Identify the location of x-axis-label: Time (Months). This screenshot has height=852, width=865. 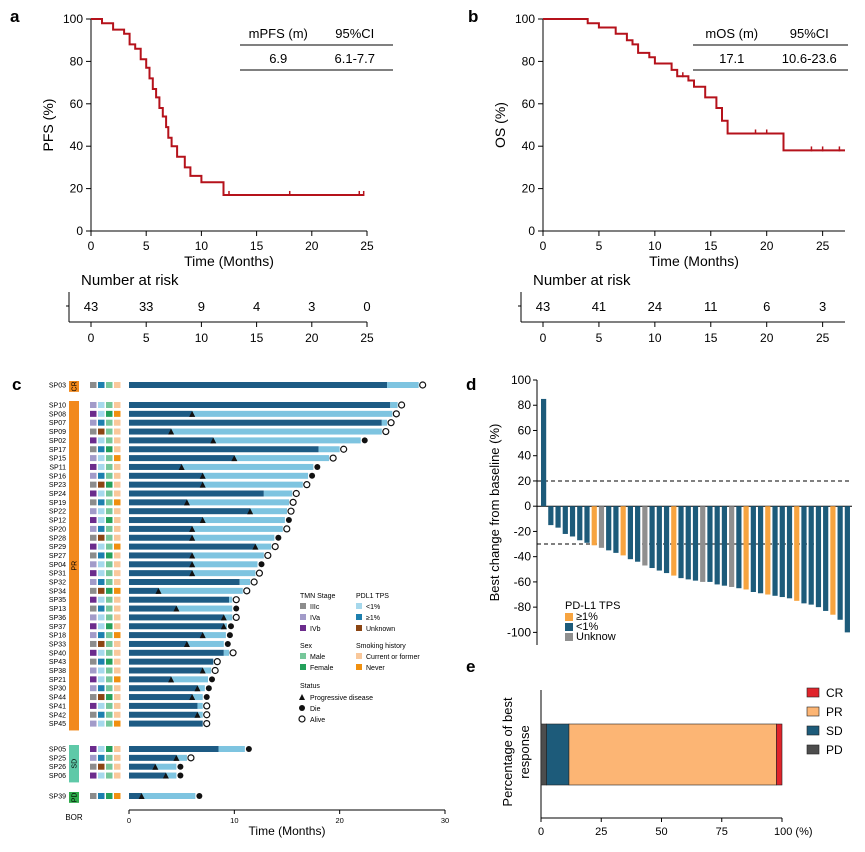
(287, 831).